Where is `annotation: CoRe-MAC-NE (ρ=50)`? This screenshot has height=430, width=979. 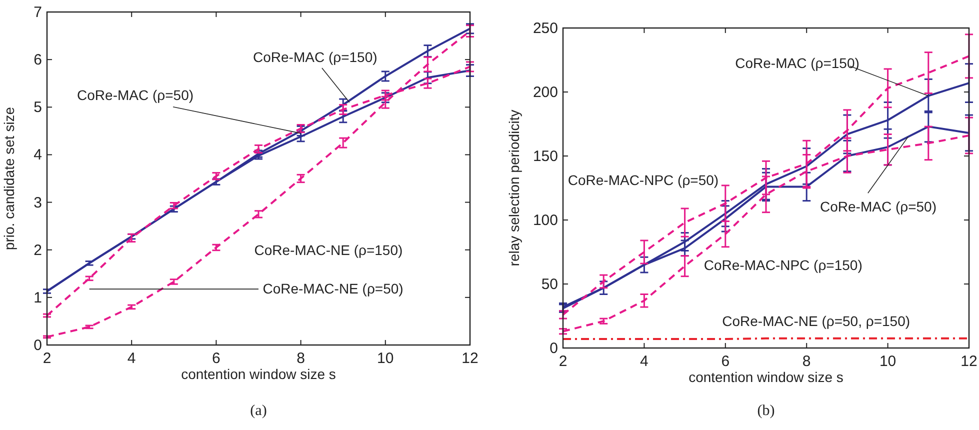
annotation: CoRe-MAC-NE (ρ=50) is located at coordinates (333, 288).